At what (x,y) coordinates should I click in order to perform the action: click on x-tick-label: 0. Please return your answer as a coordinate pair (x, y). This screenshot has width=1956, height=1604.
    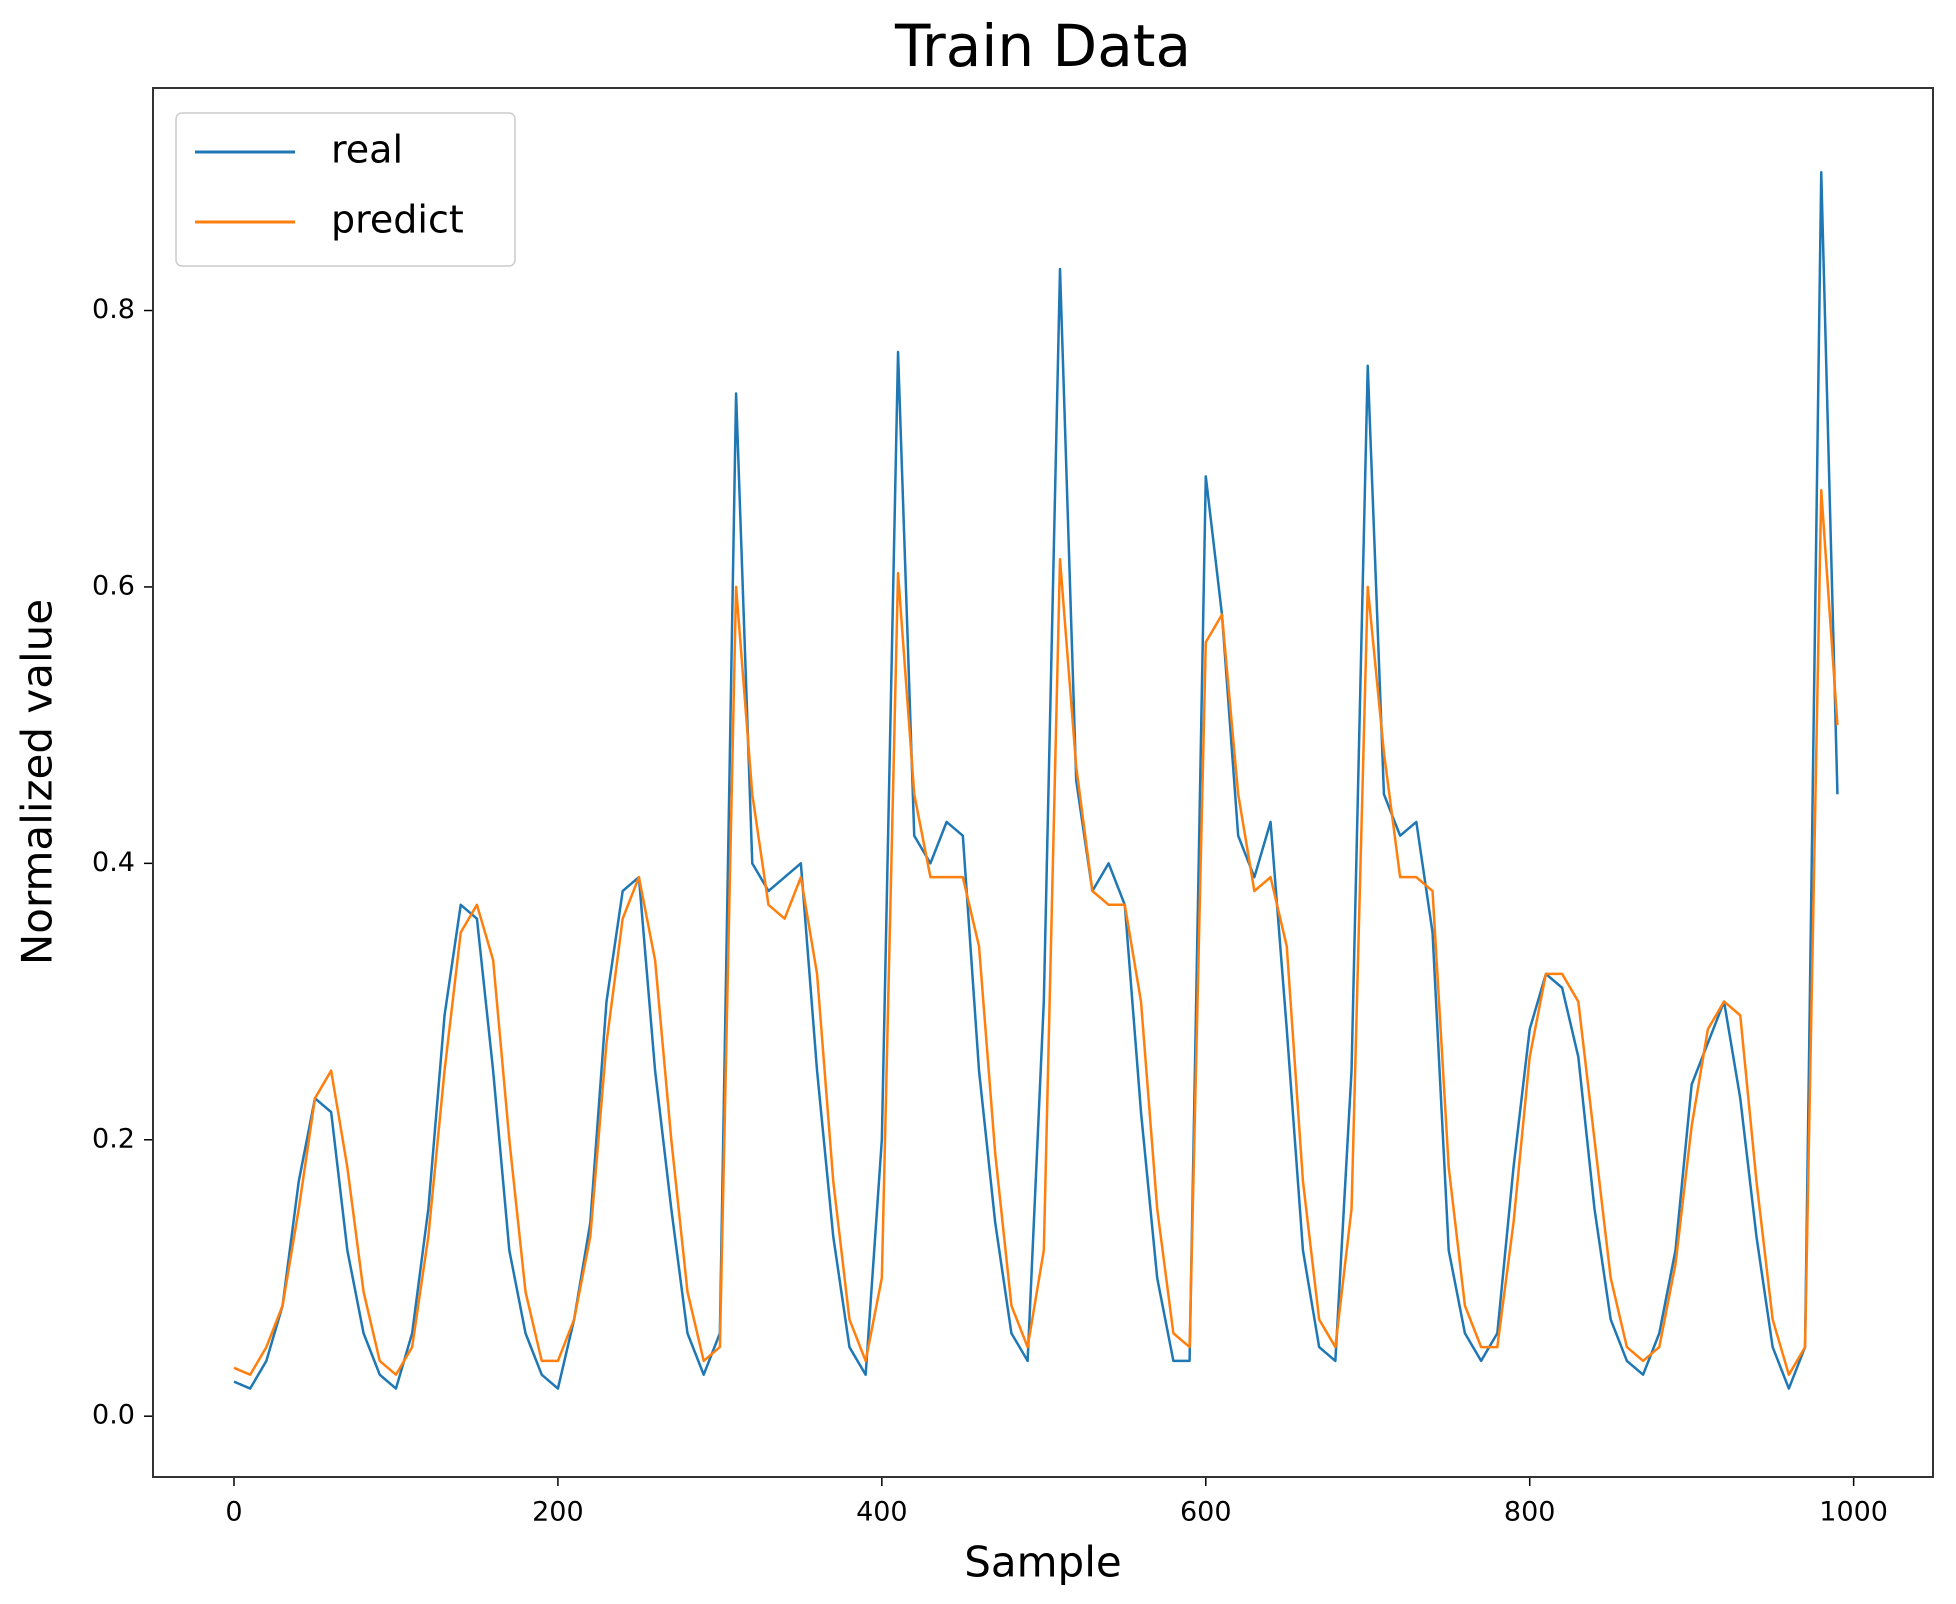
    Looking at the image, I should click on (233, 1512).